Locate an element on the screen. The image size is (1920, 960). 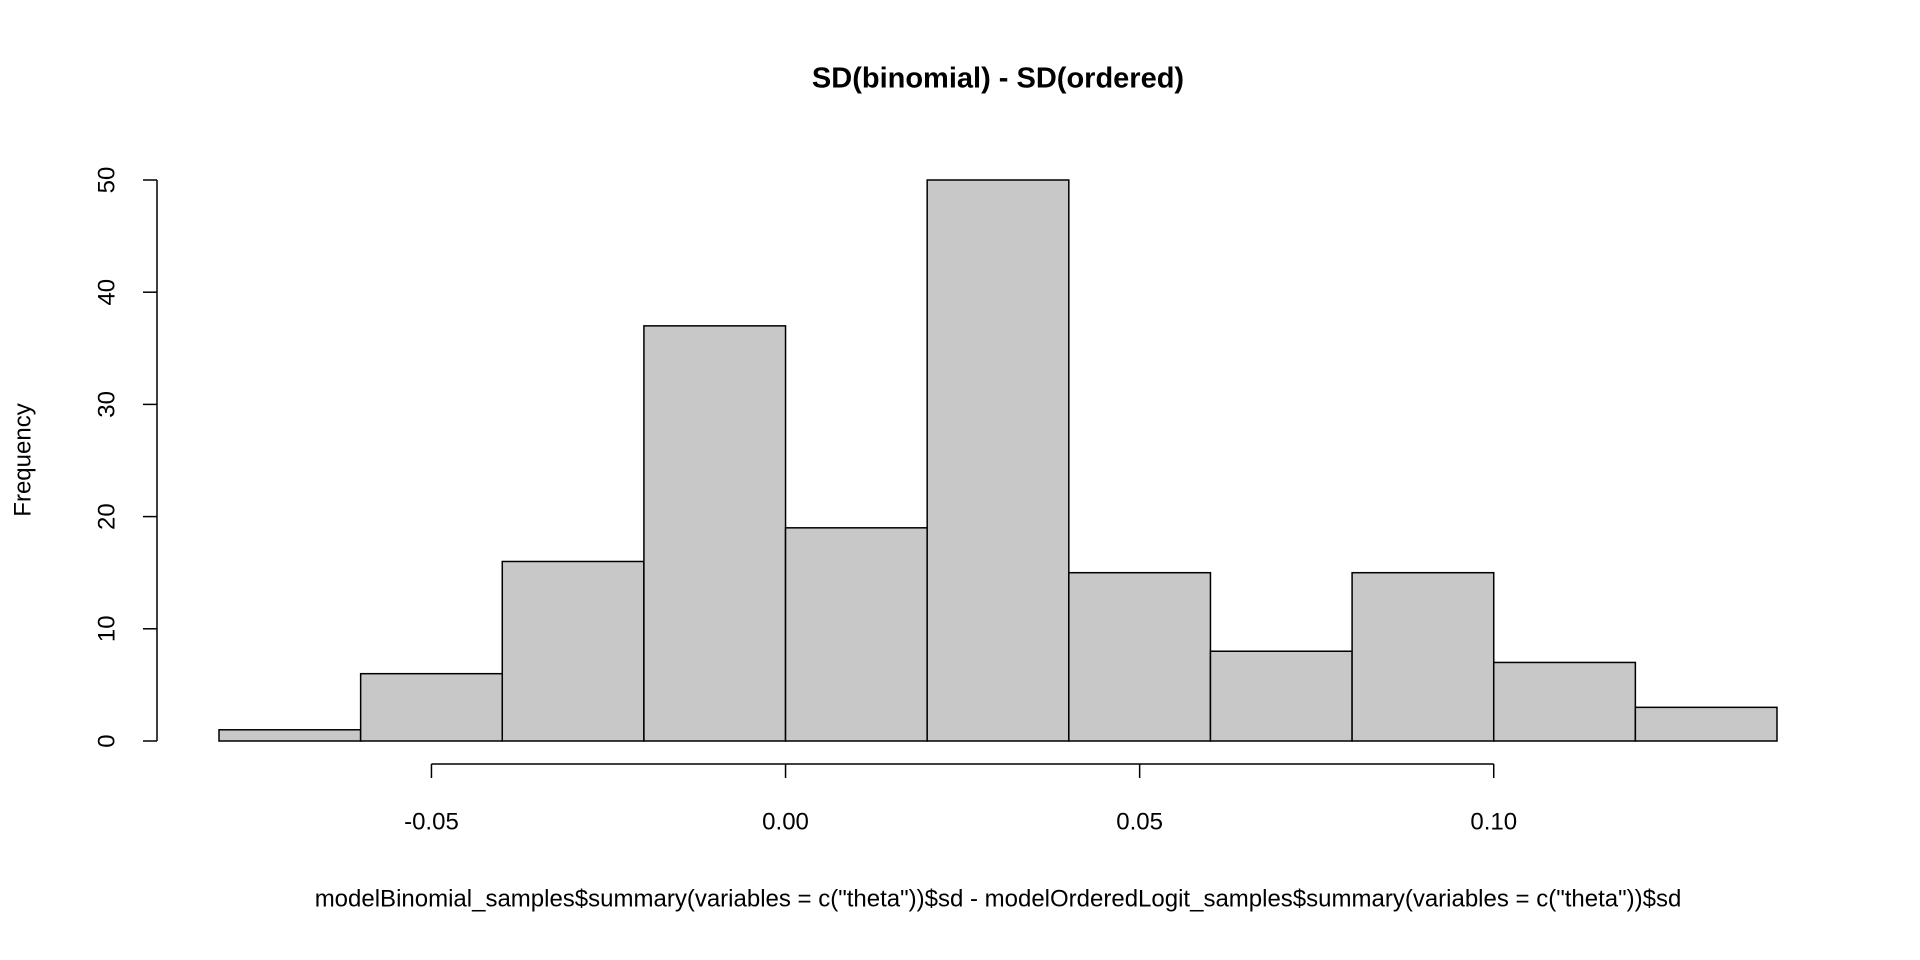
x-tick-label: 0.00 is located at coordinates (785, 821).